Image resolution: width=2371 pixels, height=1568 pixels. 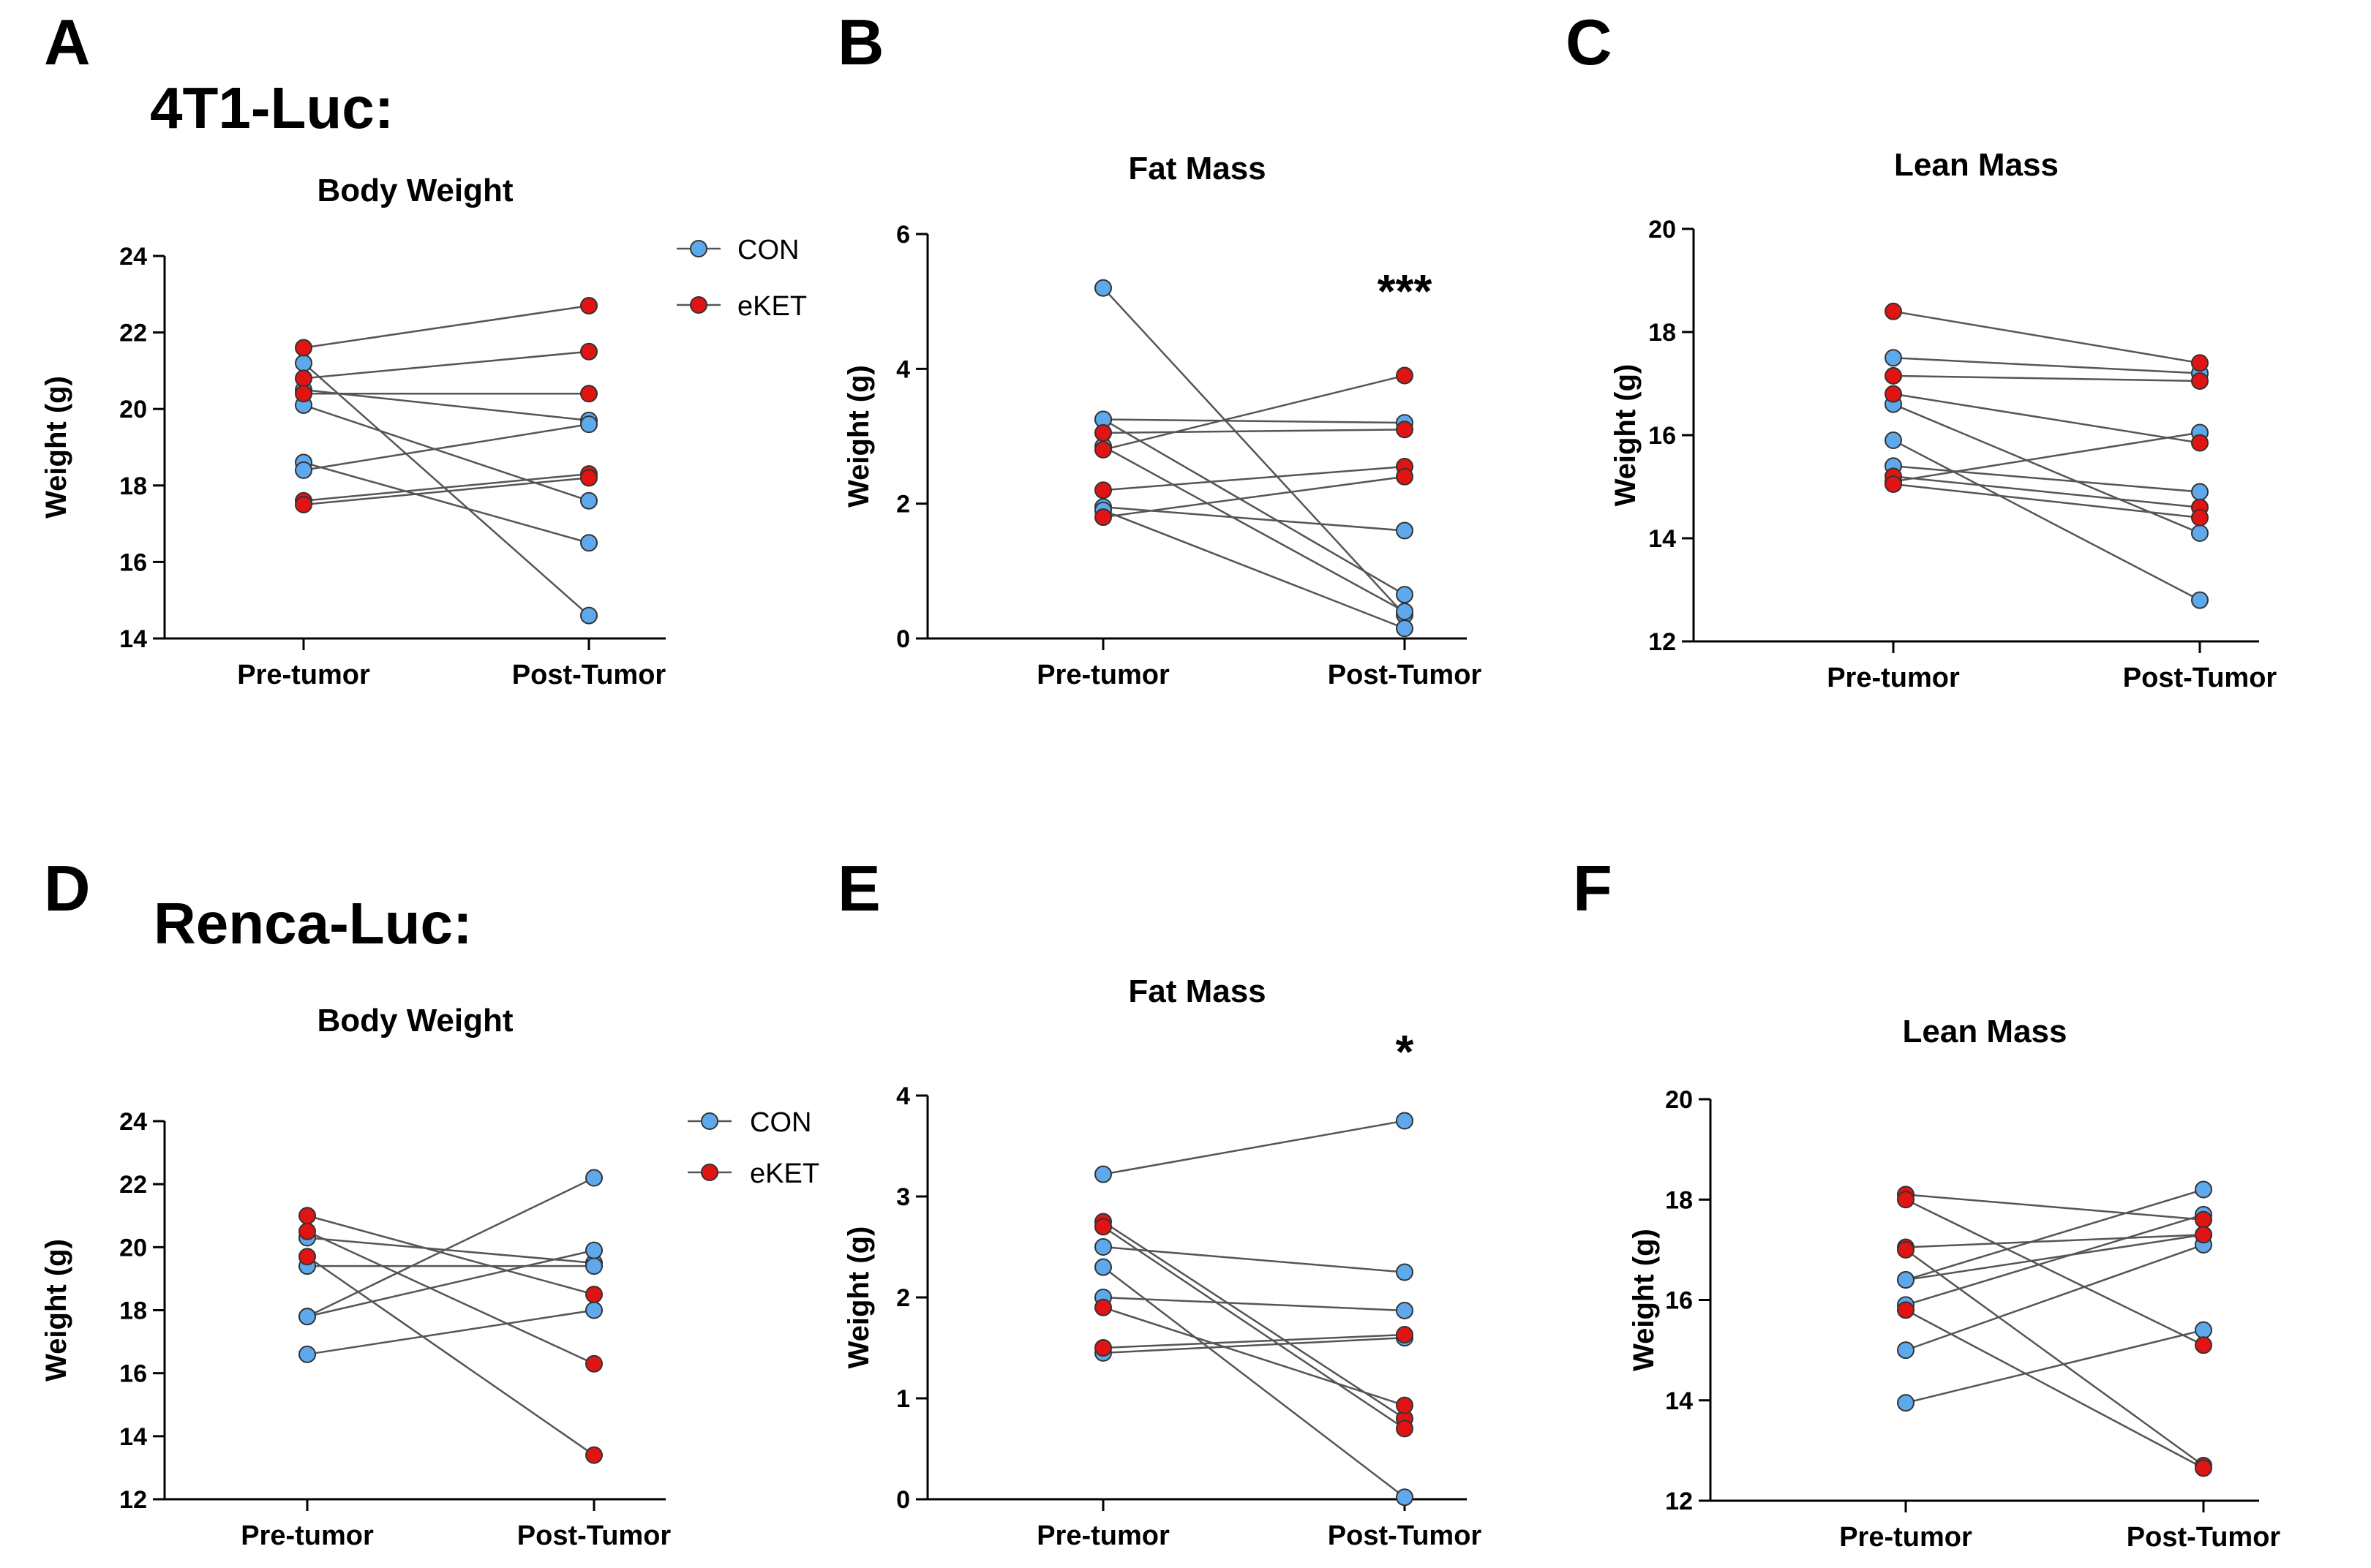 I want to click on y-tick-label: 12, so click(x=133, y=1500).